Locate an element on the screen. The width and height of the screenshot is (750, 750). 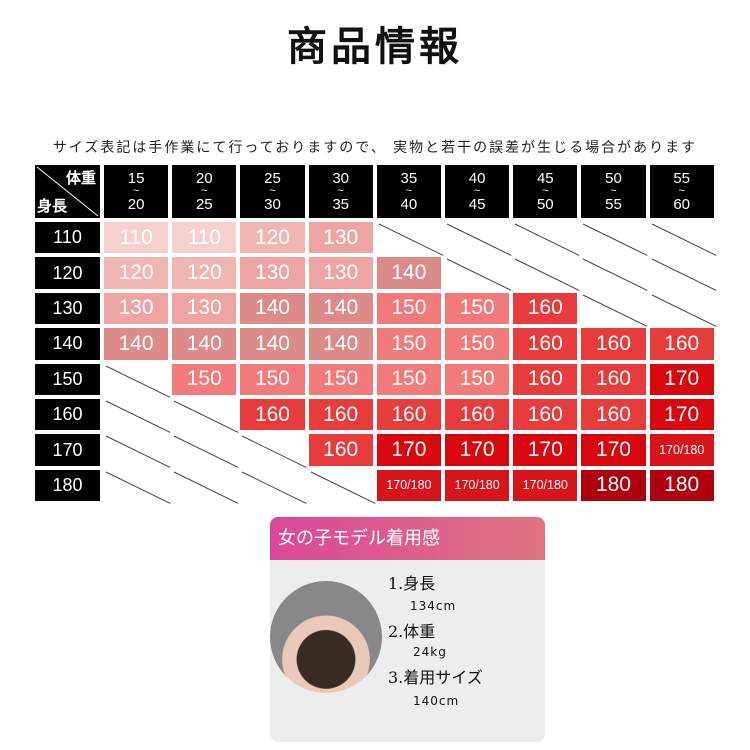
weight-header: 50 ~55 is located at coordinates (613, 191).